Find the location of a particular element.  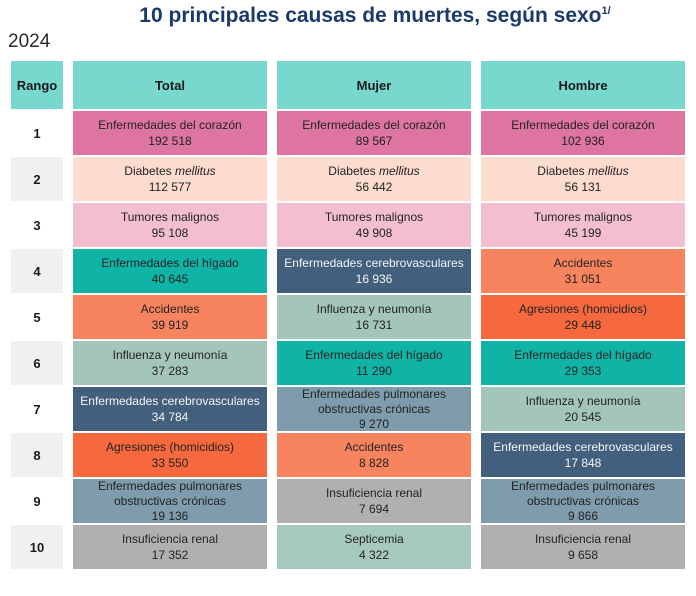

cause-cell-total: Insuficiencia renal 17 352 is located at coordinates (170, 547).